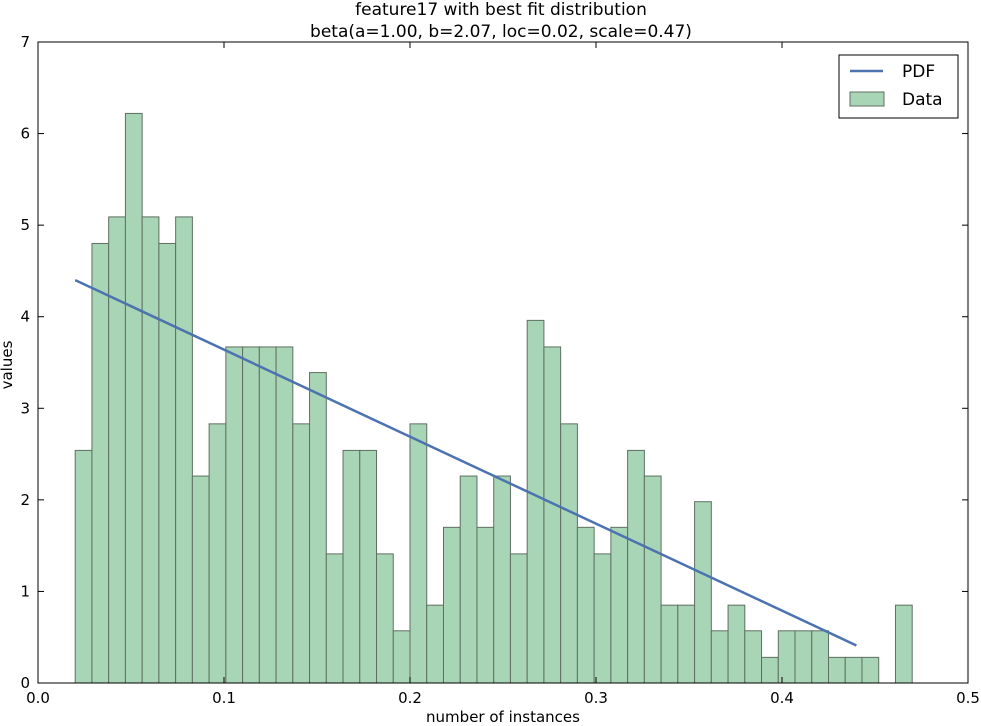  I want to click on legend-data-label: Data, so click(922, 100).